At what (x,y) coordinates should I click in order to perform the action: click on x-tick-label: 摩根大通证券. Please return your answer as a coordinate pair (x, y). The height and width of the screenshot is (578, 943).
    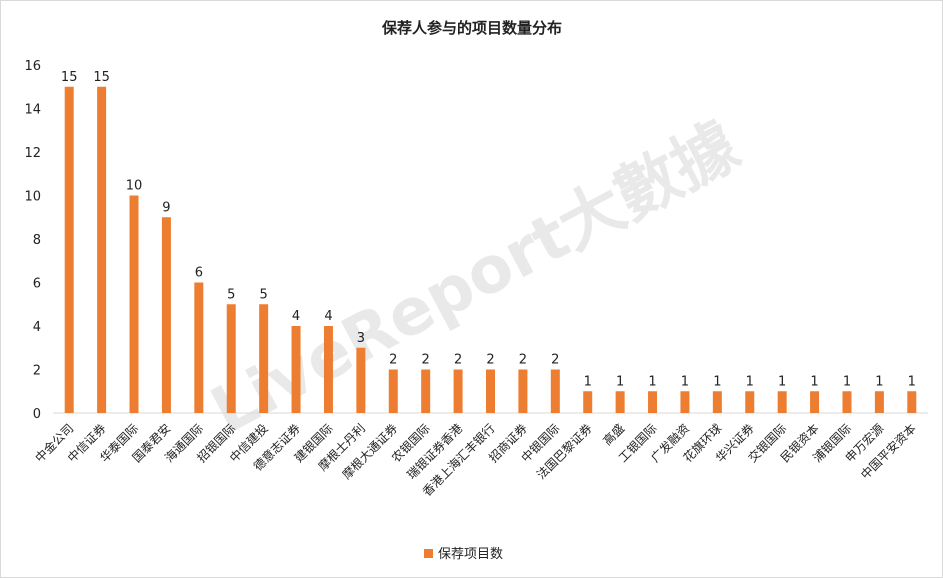
    Looking at the image, I should click on (370, 452).